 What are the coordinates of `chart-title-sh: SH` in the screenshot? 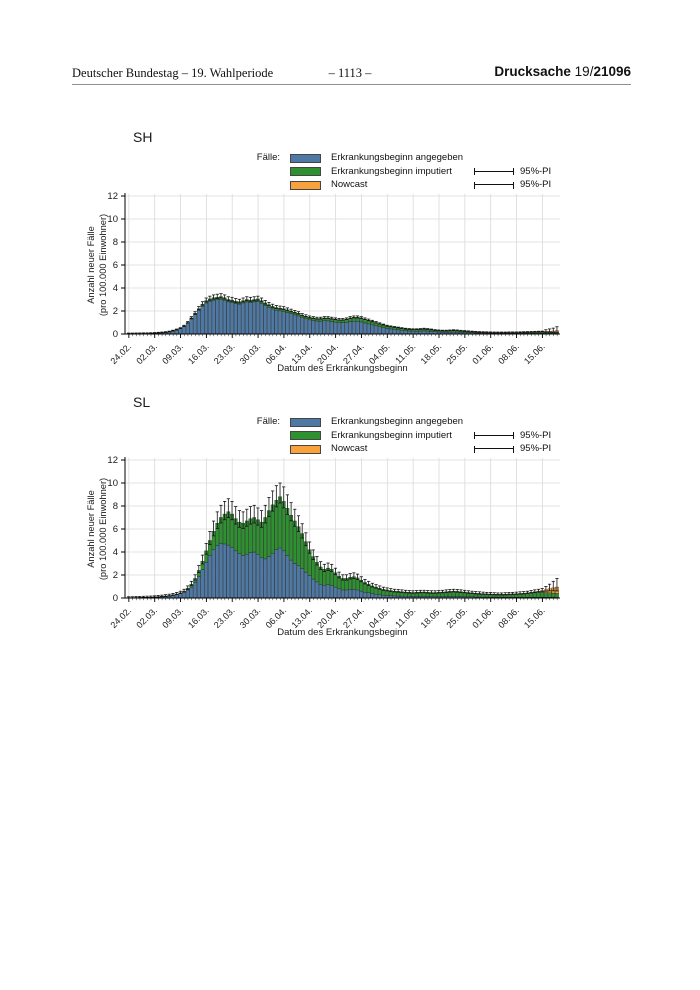 It's located at (143, 137).